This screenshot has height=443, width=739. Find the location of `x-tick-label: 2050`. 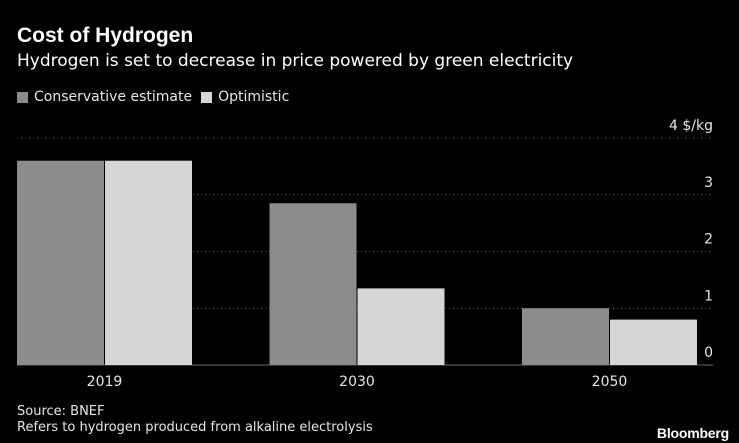

x-tick-label: 2050 is located at coordinates (610, 382).